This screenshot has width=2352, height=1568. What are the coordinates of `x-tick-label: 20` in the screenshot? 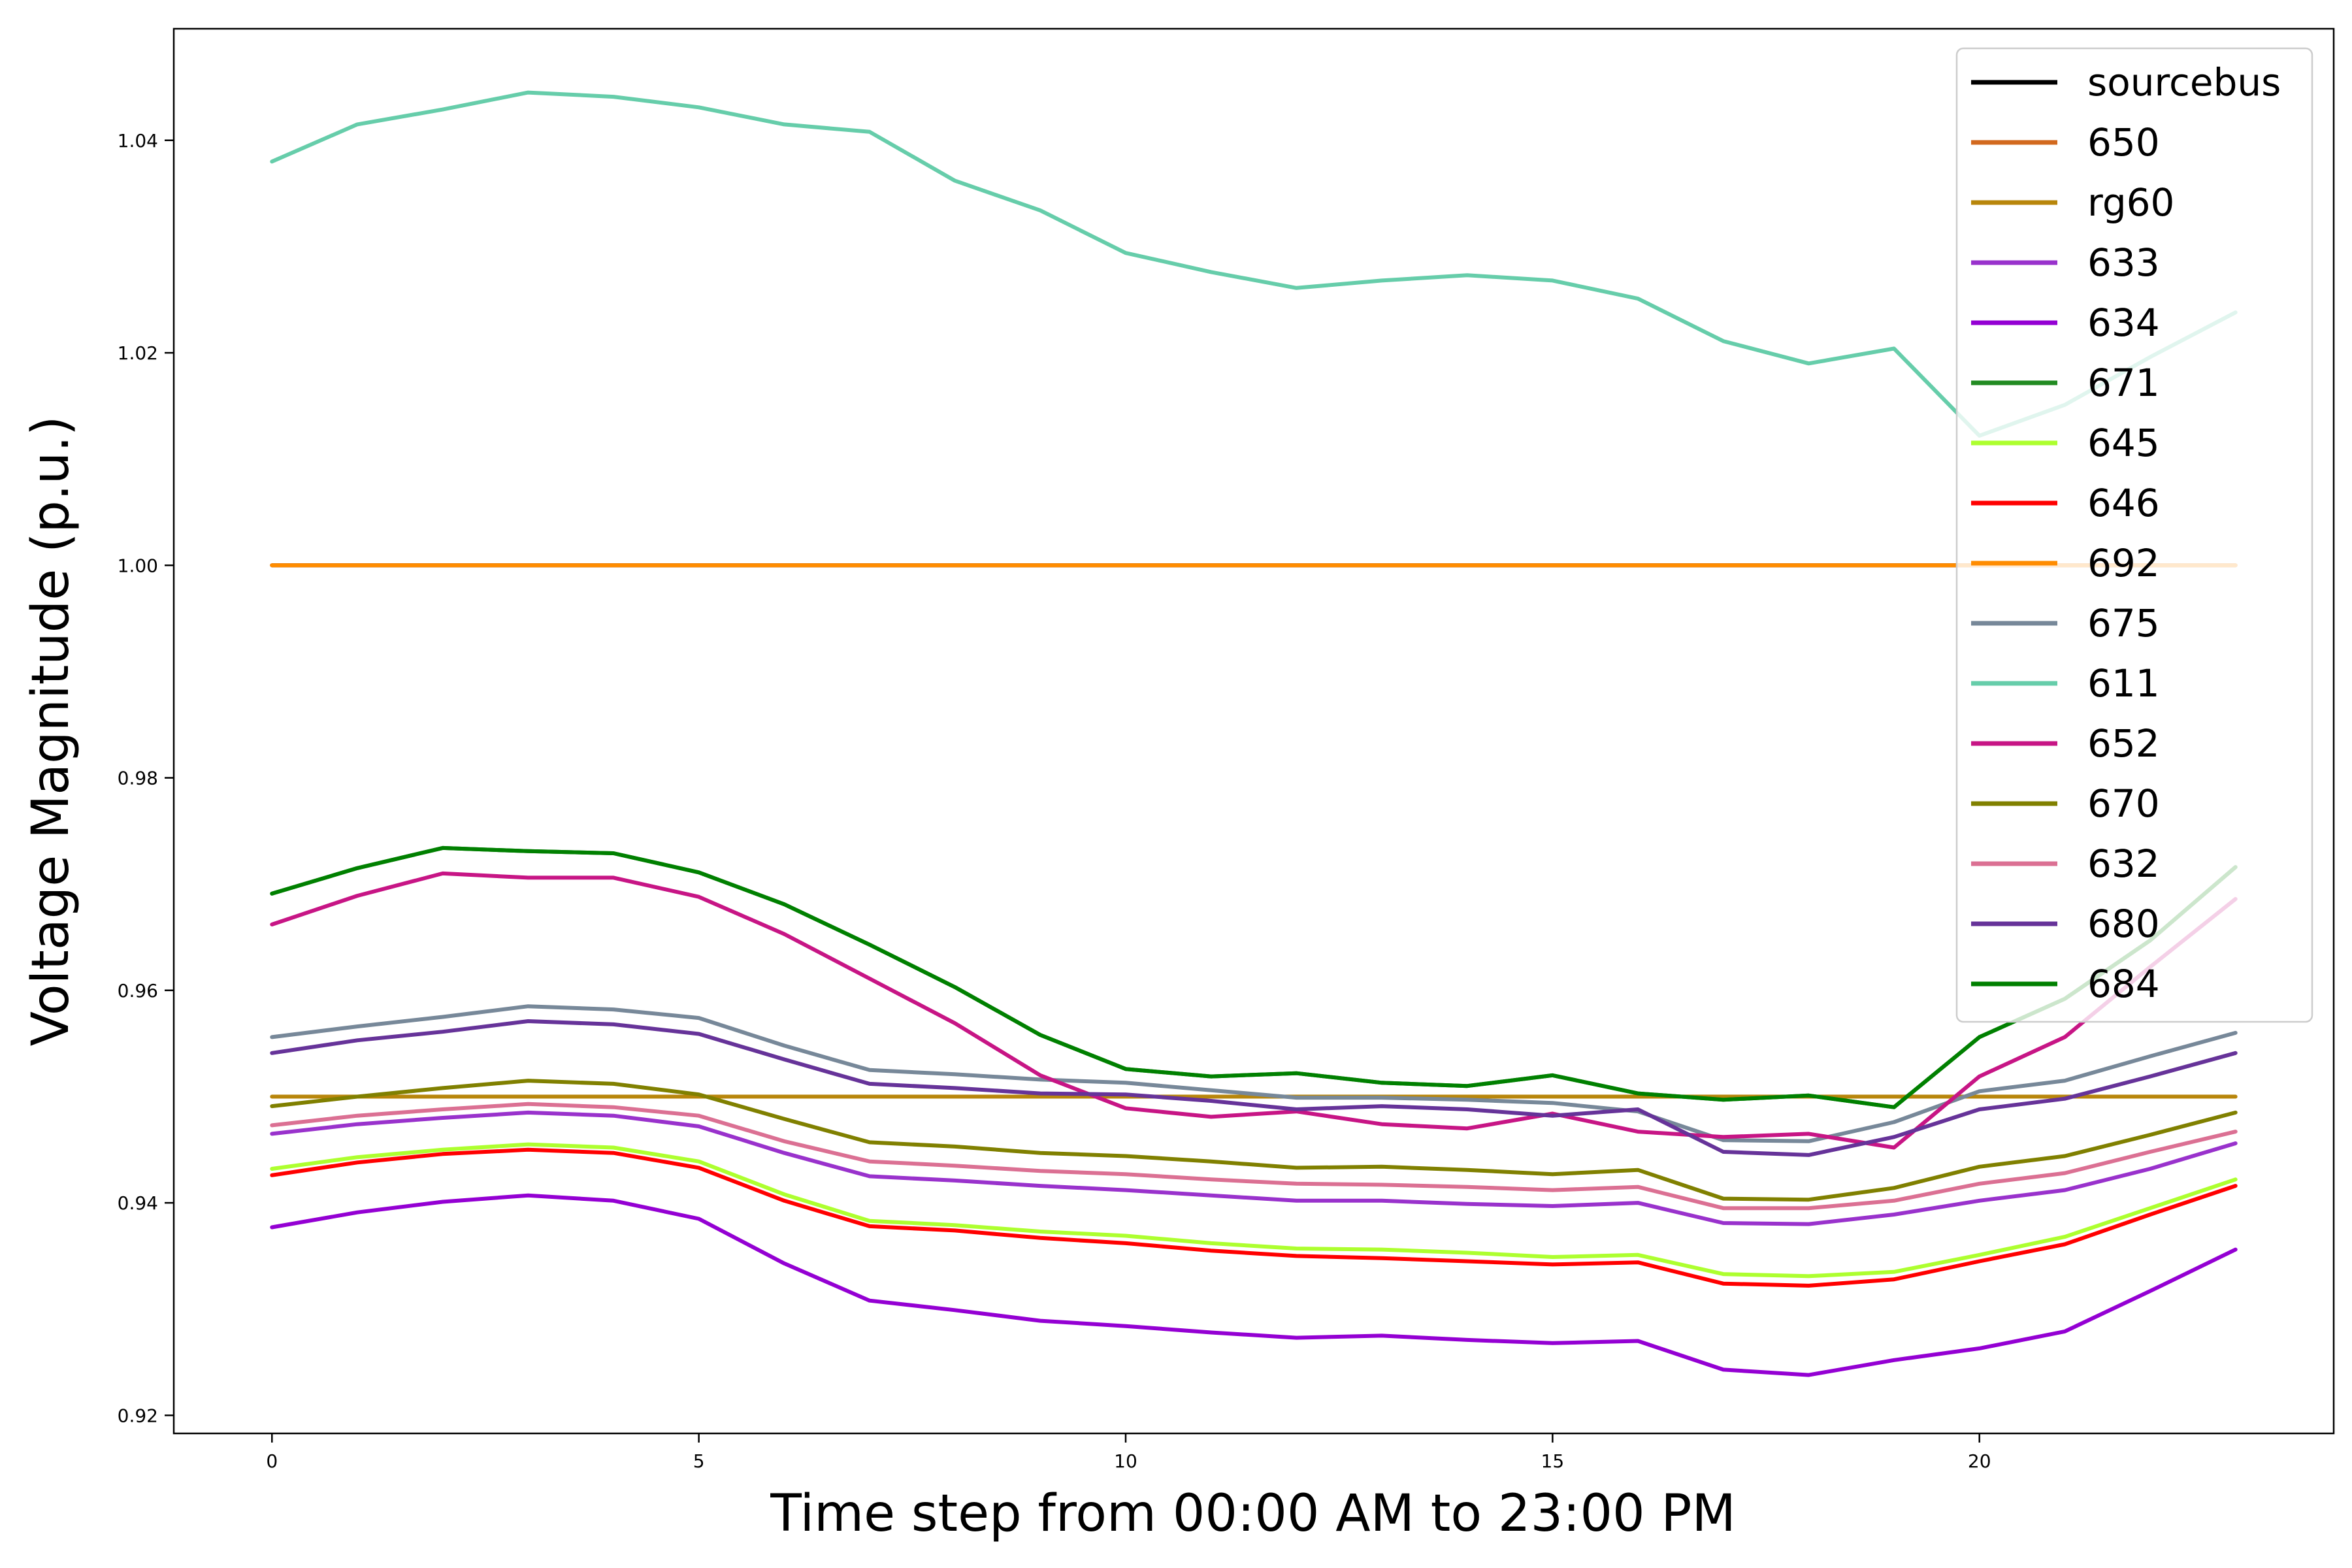 It's located at (1979, 1461).